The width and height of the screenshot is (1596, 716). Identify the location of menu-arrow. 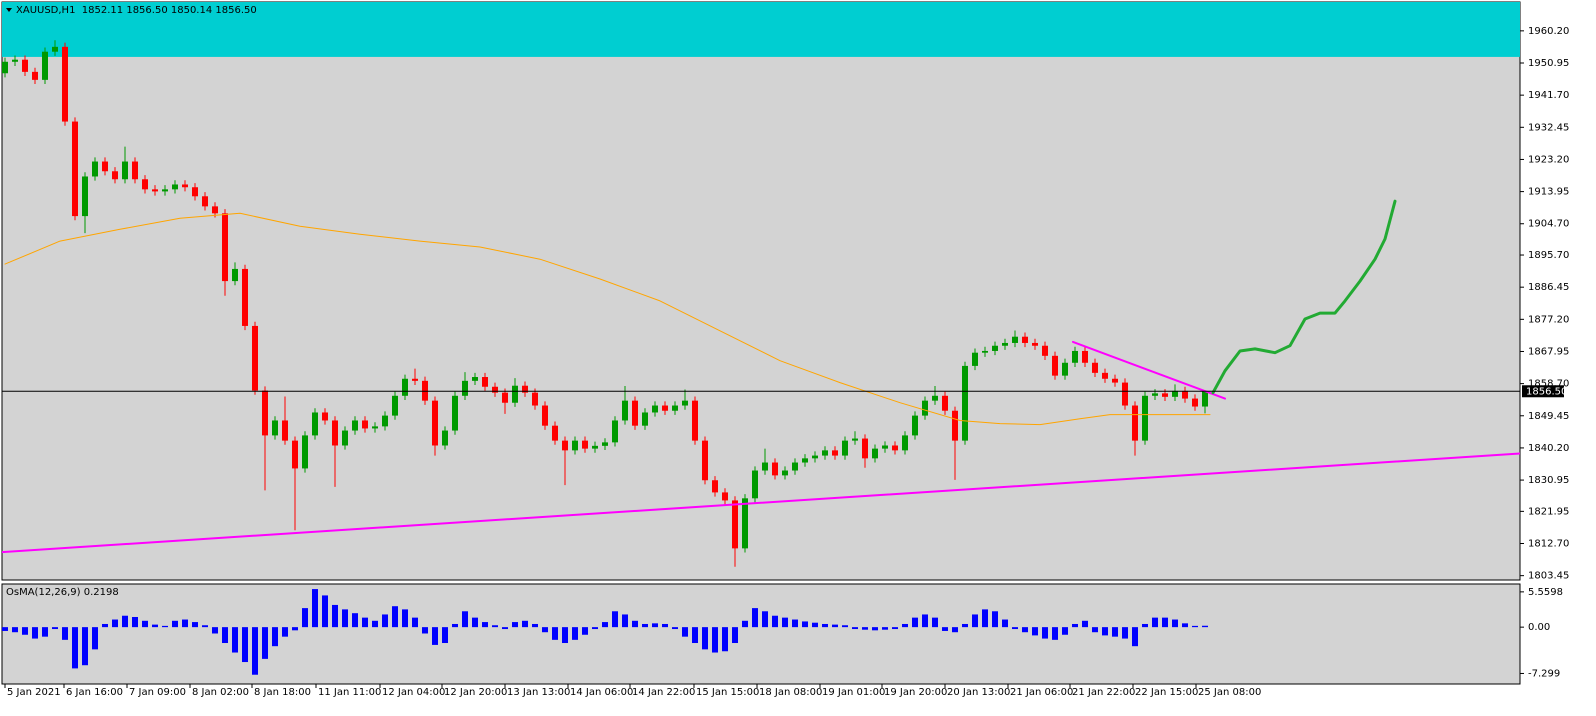
(9, 10).